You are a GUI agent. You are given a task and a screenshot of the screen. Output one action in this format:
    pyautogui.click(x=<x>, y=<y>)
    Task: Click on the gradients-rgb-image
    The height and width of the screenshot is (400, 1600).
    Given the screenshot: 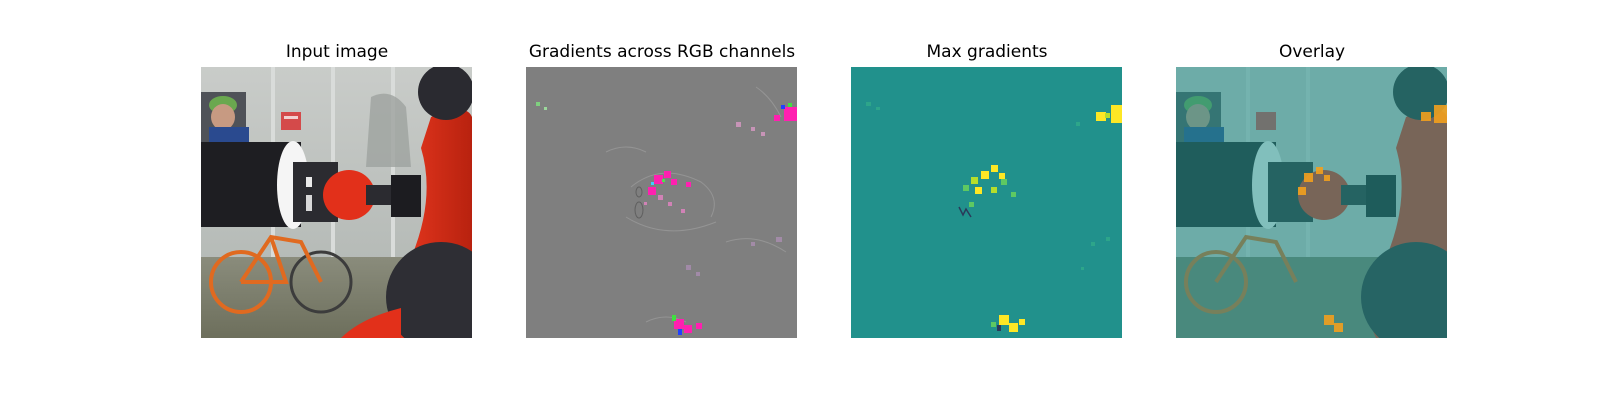 What is the action you would take?
    pyautogui.click(x=661, y=202)
    